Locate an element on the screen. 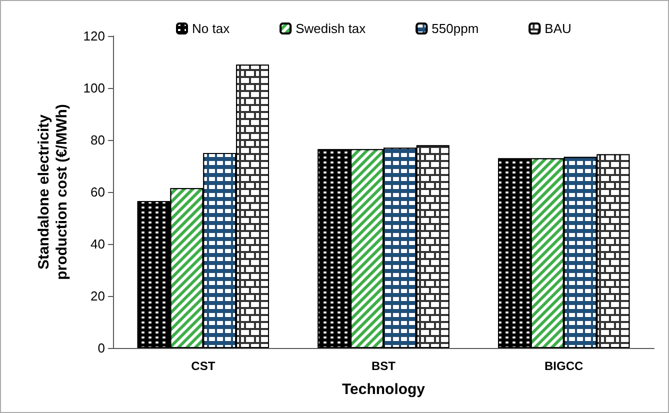 The width and height of the screenshot is (669, 413). y-tick-label: 100 is located at coordinates (94, 88).